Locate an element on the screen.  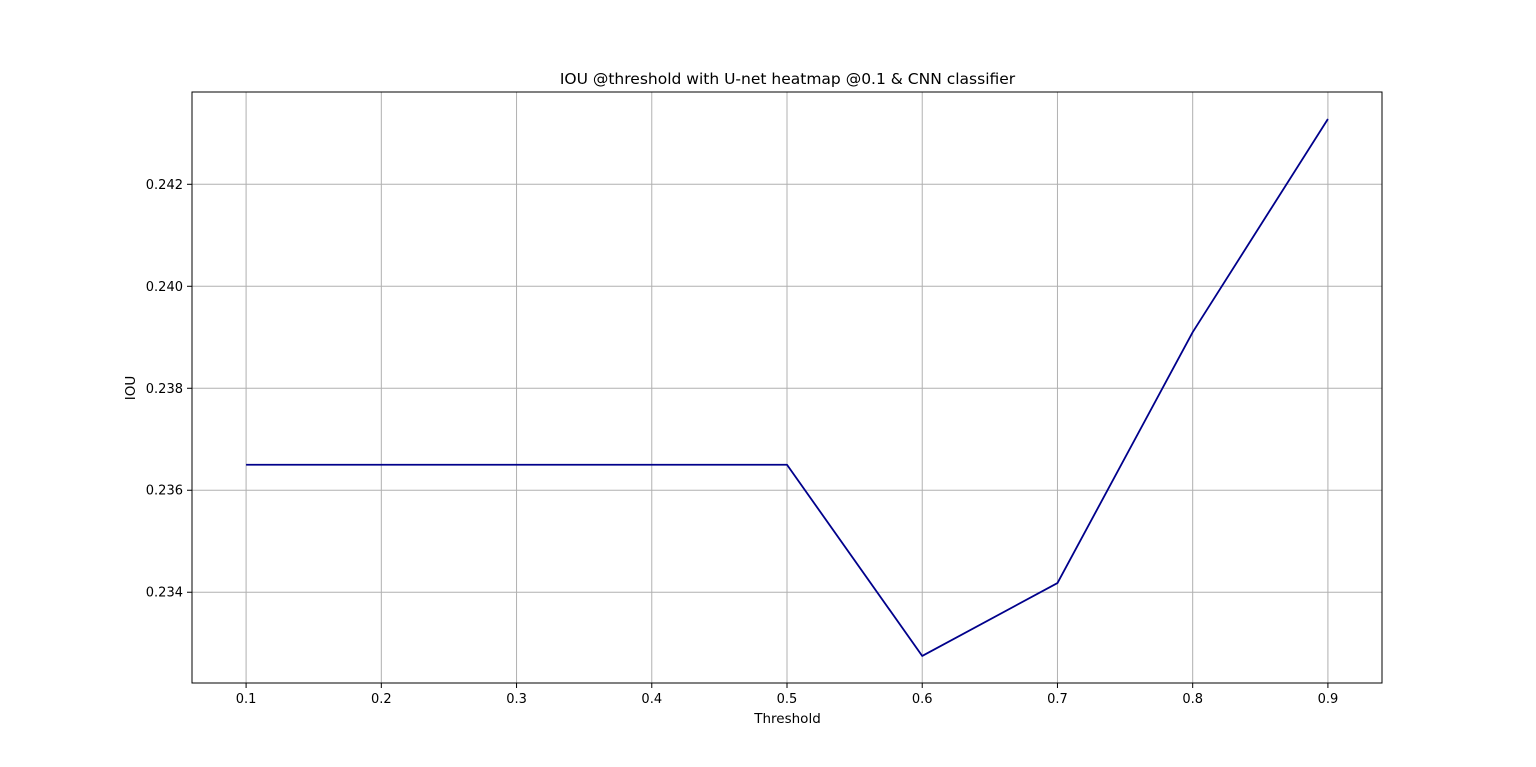
x-tick-label: 0.1 is located at coordinates (246, 699).